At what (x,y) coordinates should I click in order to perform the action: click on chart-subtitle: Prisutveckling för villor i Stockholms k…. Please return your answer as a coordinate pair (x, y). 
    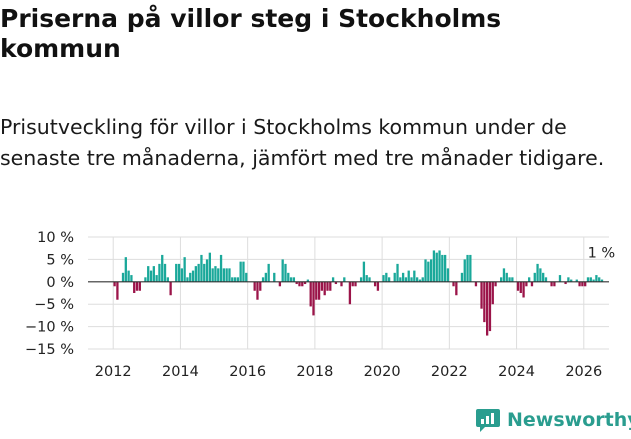
    Looking at the image, I should click on (302, 142).